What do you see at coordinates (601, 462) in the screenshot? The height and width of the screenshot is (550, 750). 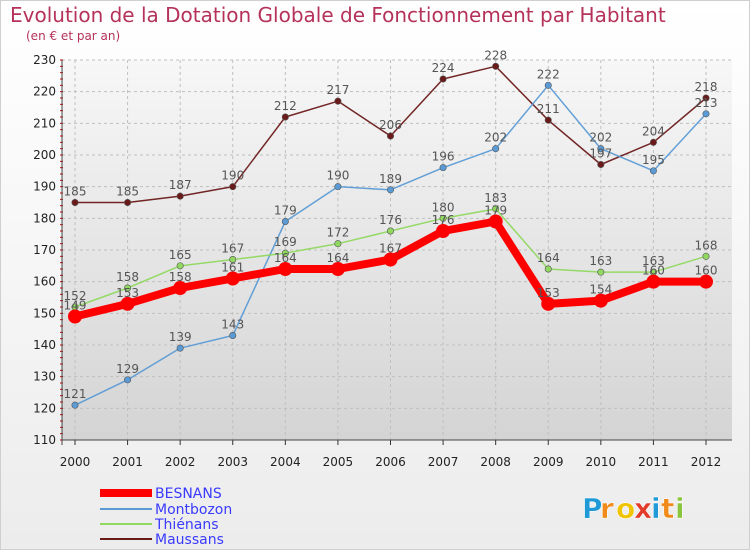 I see `x-tick-label: 2010` at bounding box center [601, 462].